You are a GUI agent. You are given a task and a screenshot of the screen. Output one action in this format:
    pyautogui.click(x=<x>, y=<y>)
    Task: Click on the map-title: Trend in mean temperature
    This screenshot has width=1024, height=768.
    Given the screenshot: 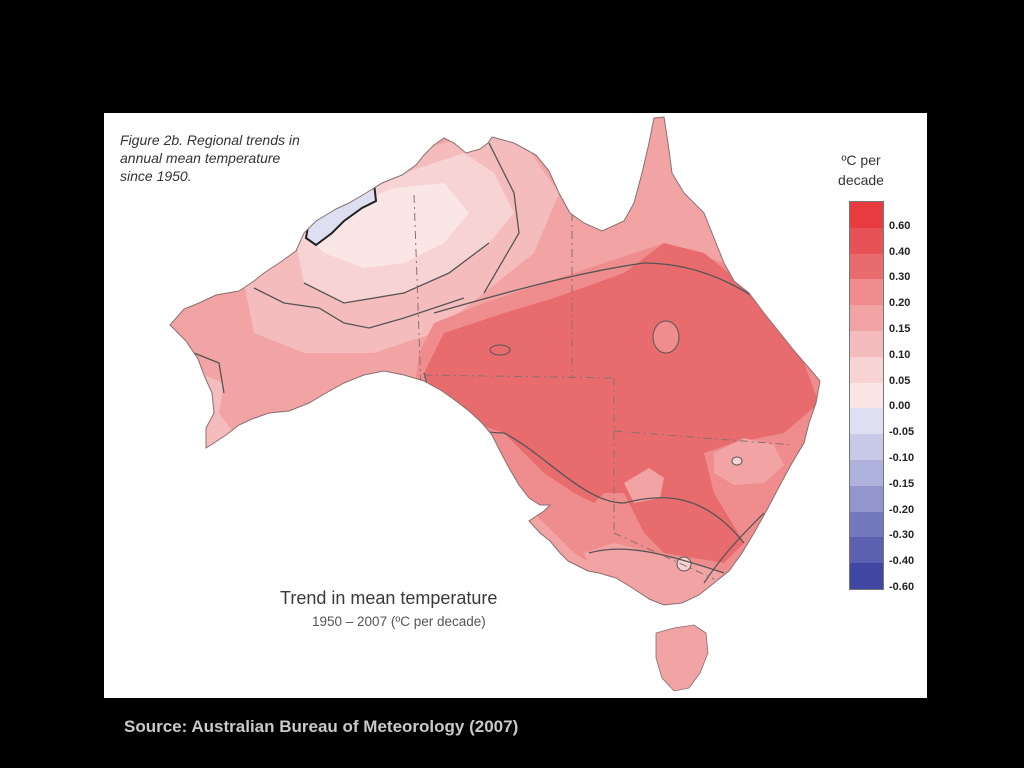 What is the action you would take?
    pyautogui.click(x=389, y=598)
    